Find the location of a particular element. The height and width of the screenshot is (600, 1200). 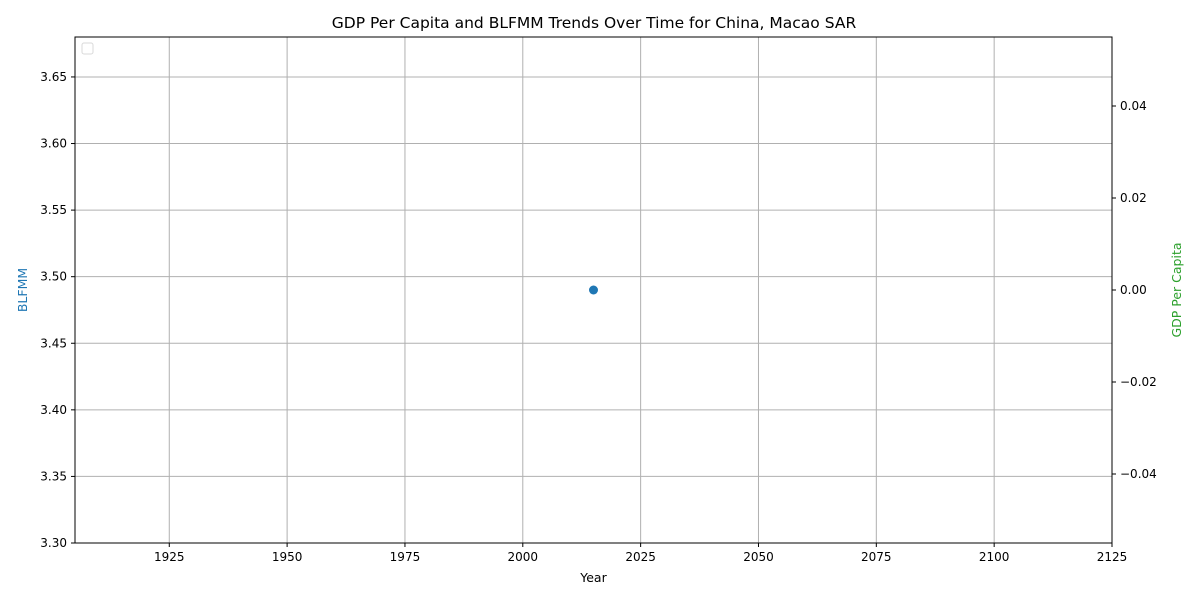

data-point is located at coordinates (593, 290).